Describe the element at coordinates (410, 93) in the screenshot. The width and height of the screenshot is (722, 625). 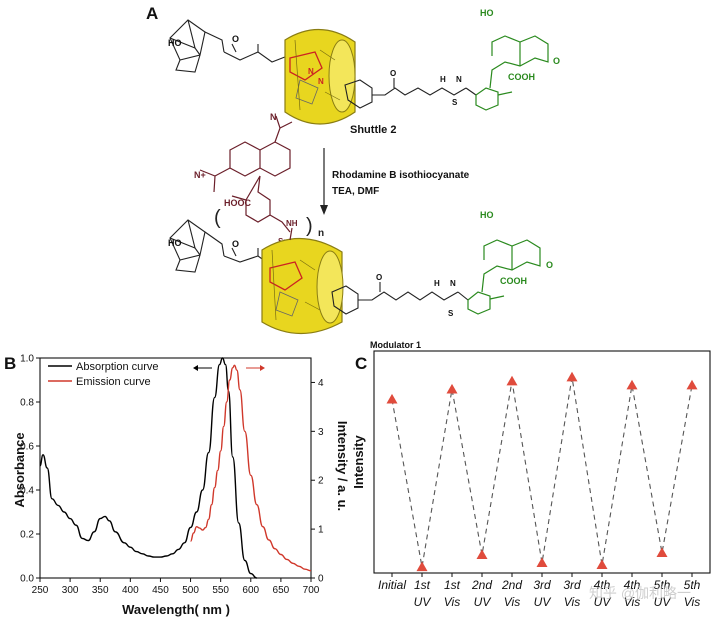
I see `axle-top` at that location.